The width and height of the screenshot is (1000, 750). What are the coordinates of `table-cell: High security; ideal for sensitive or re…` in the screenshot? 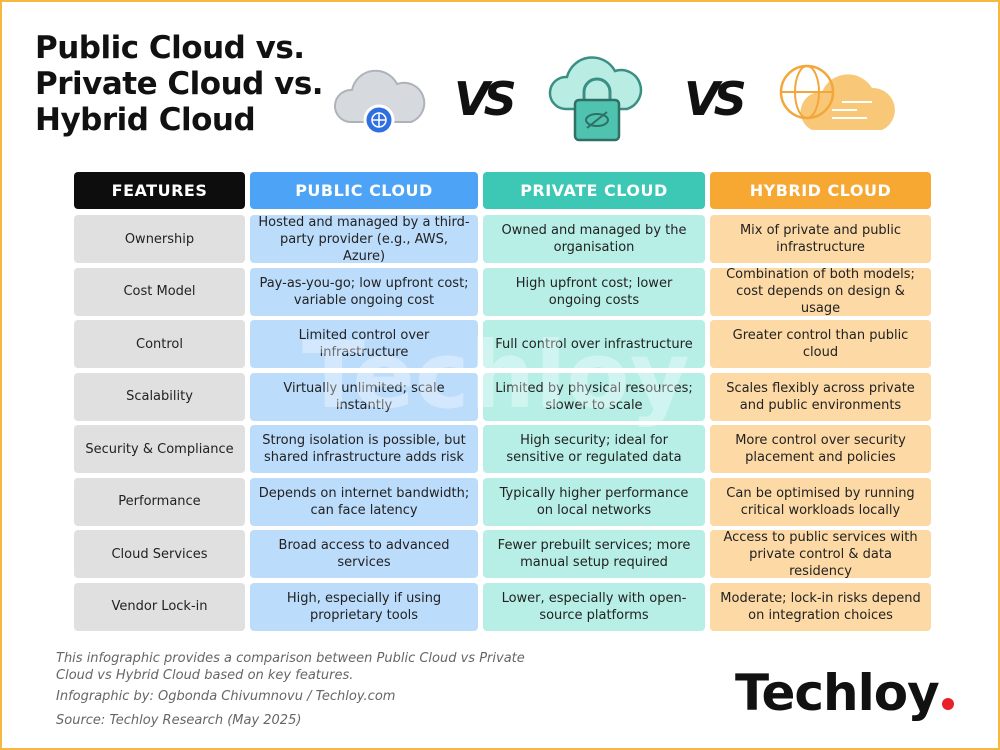 It's located at (594, 449).